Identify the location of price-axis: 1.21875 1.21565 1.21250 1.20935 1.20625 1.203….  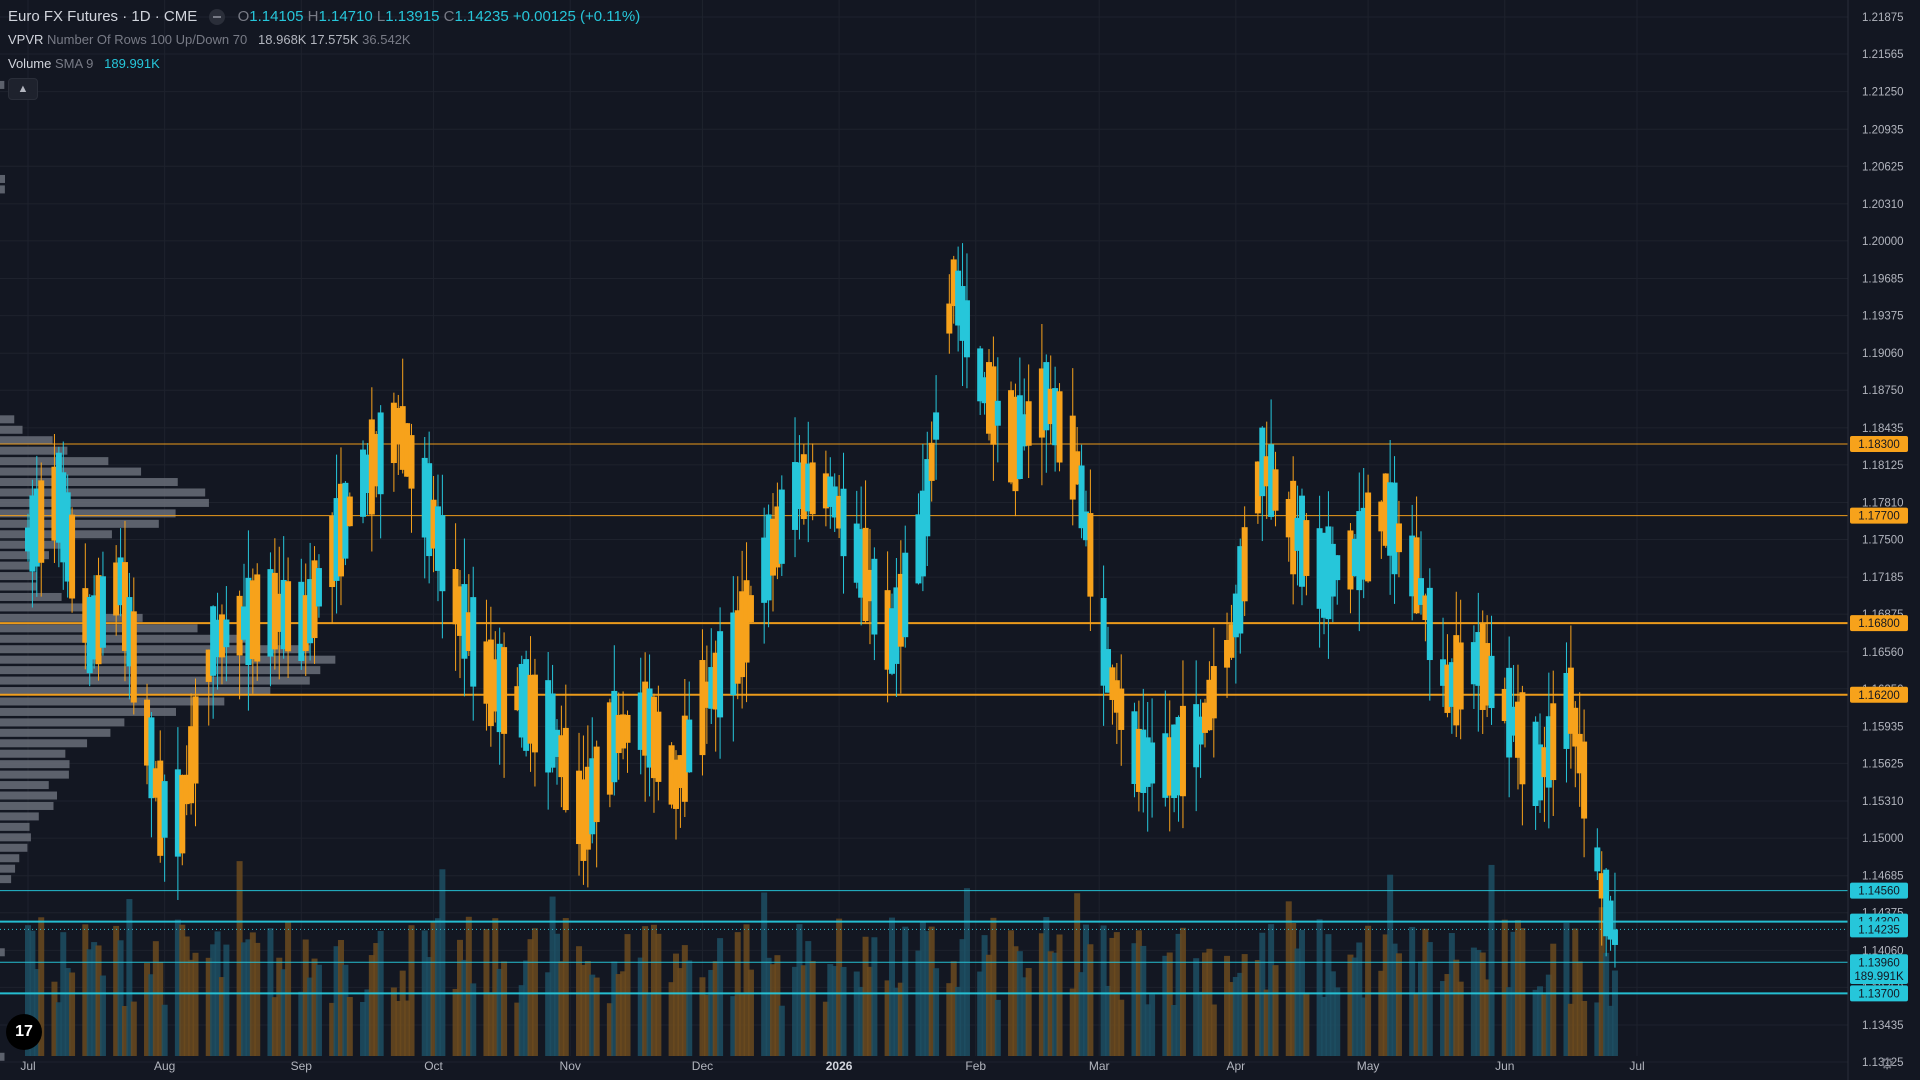
(1875, 540).